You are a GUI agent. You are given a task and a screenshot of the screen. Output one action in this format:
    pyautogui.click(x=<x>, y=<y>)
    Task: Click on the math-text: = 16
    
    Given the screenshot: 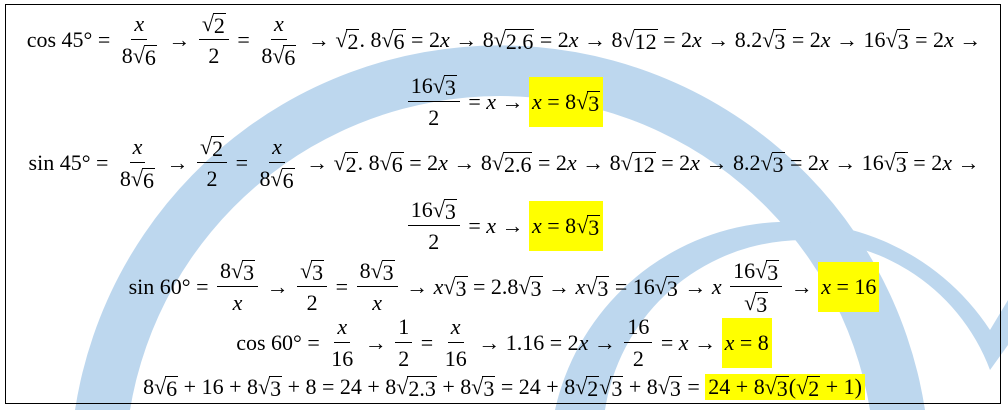 What is the action you would take?
    pyautogui.click(x=632, y=286)
    